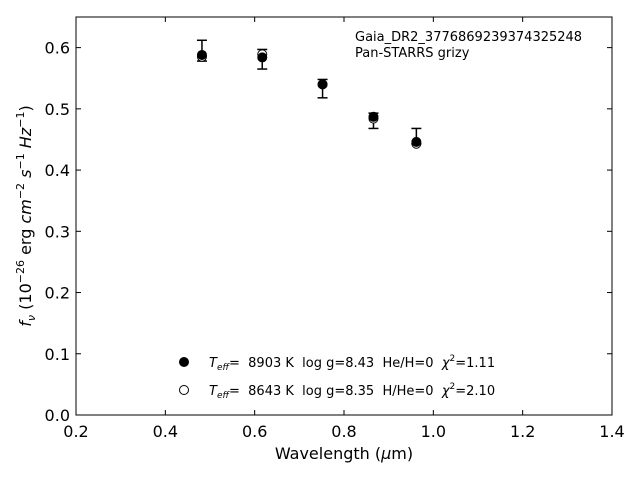  Describe the element at coordinates (522, 431) in the screenshot. I see `x-tick-label: 1.2` at that location.